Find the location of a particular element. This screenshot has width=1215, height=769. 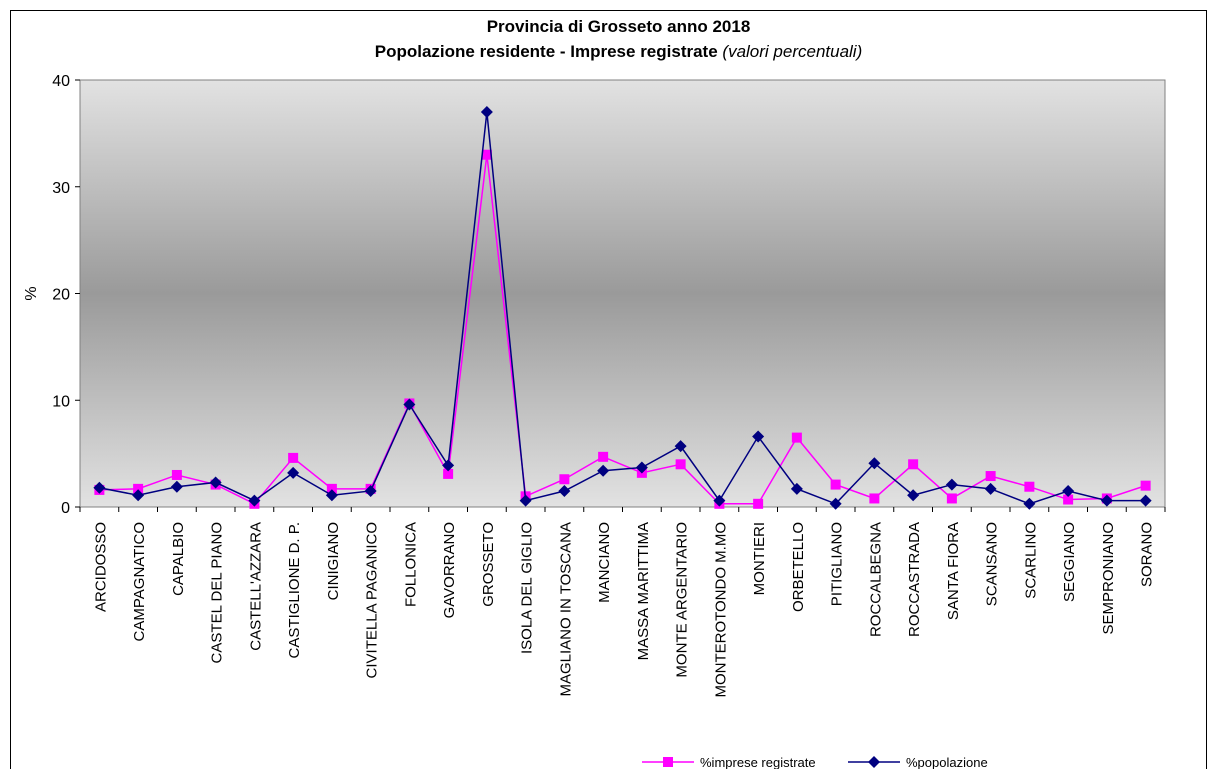

x-tick-label: ORBETELLO is located at coordinates (798, 567).